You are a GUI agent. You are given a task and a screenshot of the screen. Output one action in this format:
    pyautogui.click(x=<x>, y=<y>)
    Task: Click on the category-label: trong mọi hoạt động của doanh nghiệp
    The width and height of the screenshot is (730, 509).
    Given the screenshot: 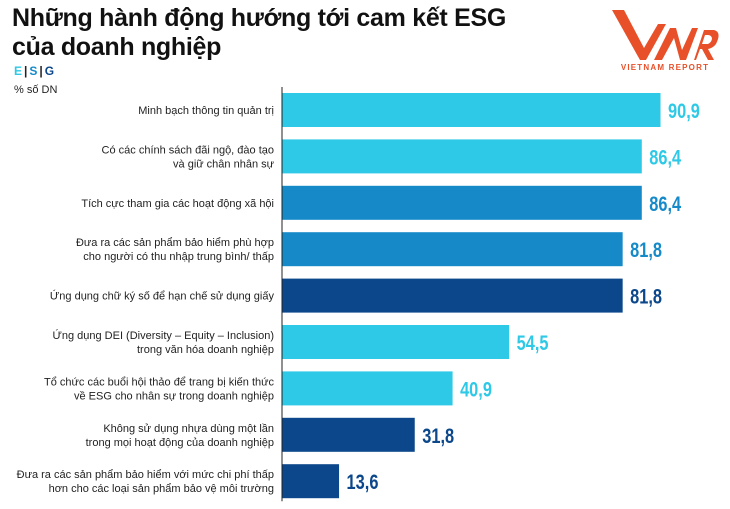 What is the action you would take?
    pyautogui.click(x=180, y=443)
    